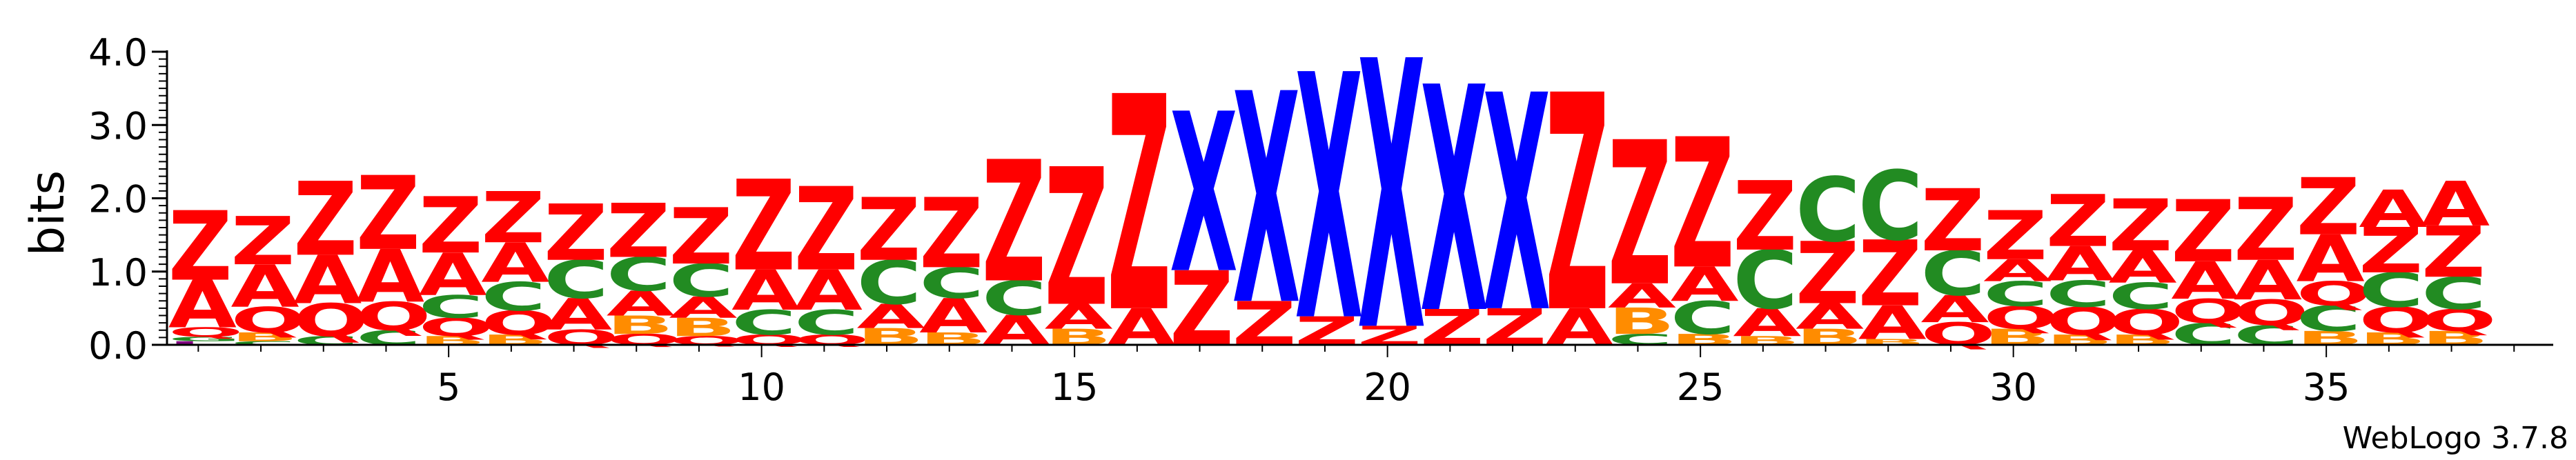 This screenshot has height=460, width=2576. I want to click on y-tick-label: 3.0, so click(118, 126).